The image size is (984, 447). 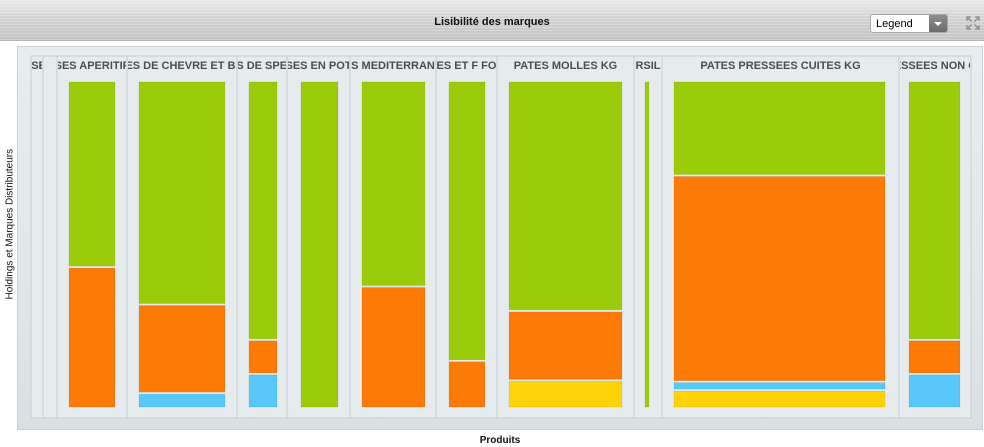 I want to click on category-label: SES EN POT, so click(x=318, y=66).